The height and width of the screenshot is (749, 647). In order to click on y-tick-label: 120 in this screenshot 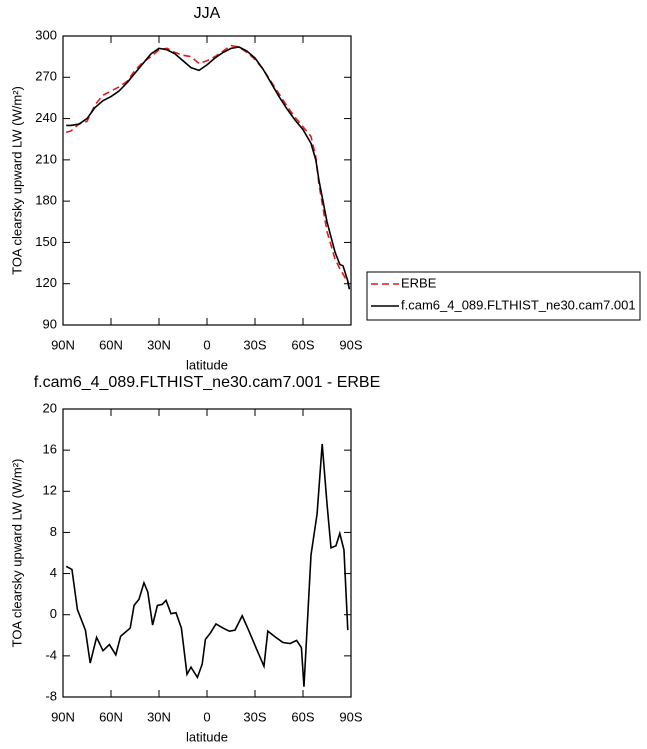, I will do `click(46, 282)`.